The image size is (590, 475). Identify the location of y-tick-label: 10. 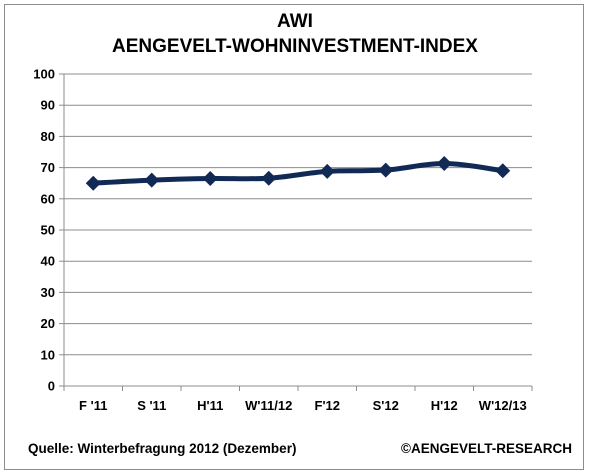
(48, 354).